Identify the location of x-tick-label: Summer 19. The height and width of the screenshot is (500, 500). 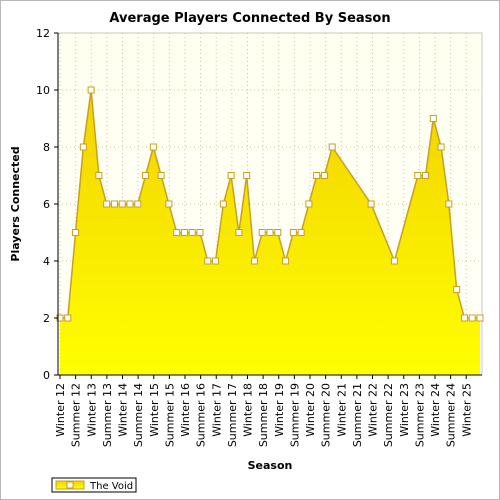
(294, 415).